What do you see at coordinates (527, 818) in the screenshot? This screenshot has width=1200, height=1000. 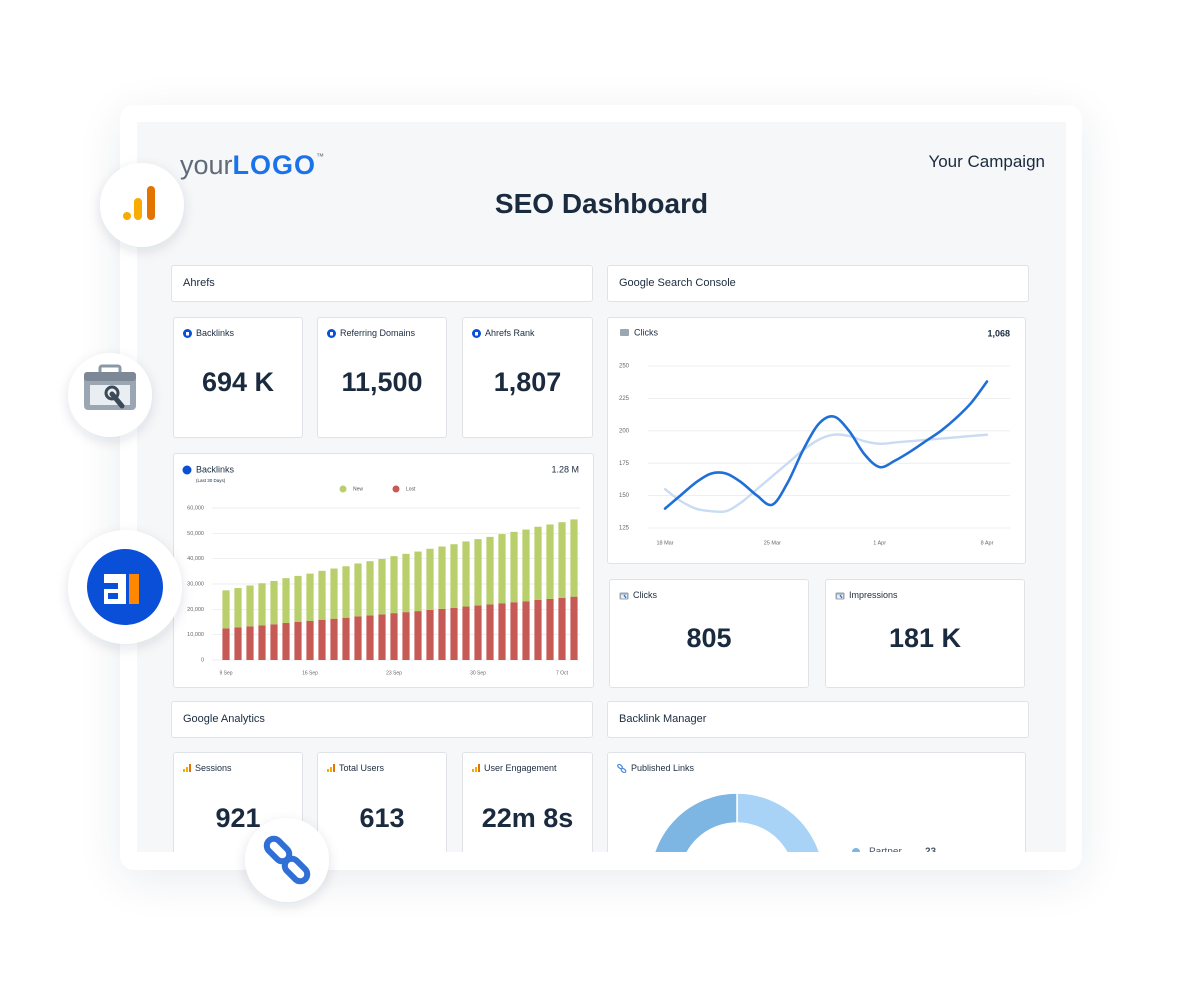 I see `metric-value: 22m 8s` at bounding box center [527, 818].